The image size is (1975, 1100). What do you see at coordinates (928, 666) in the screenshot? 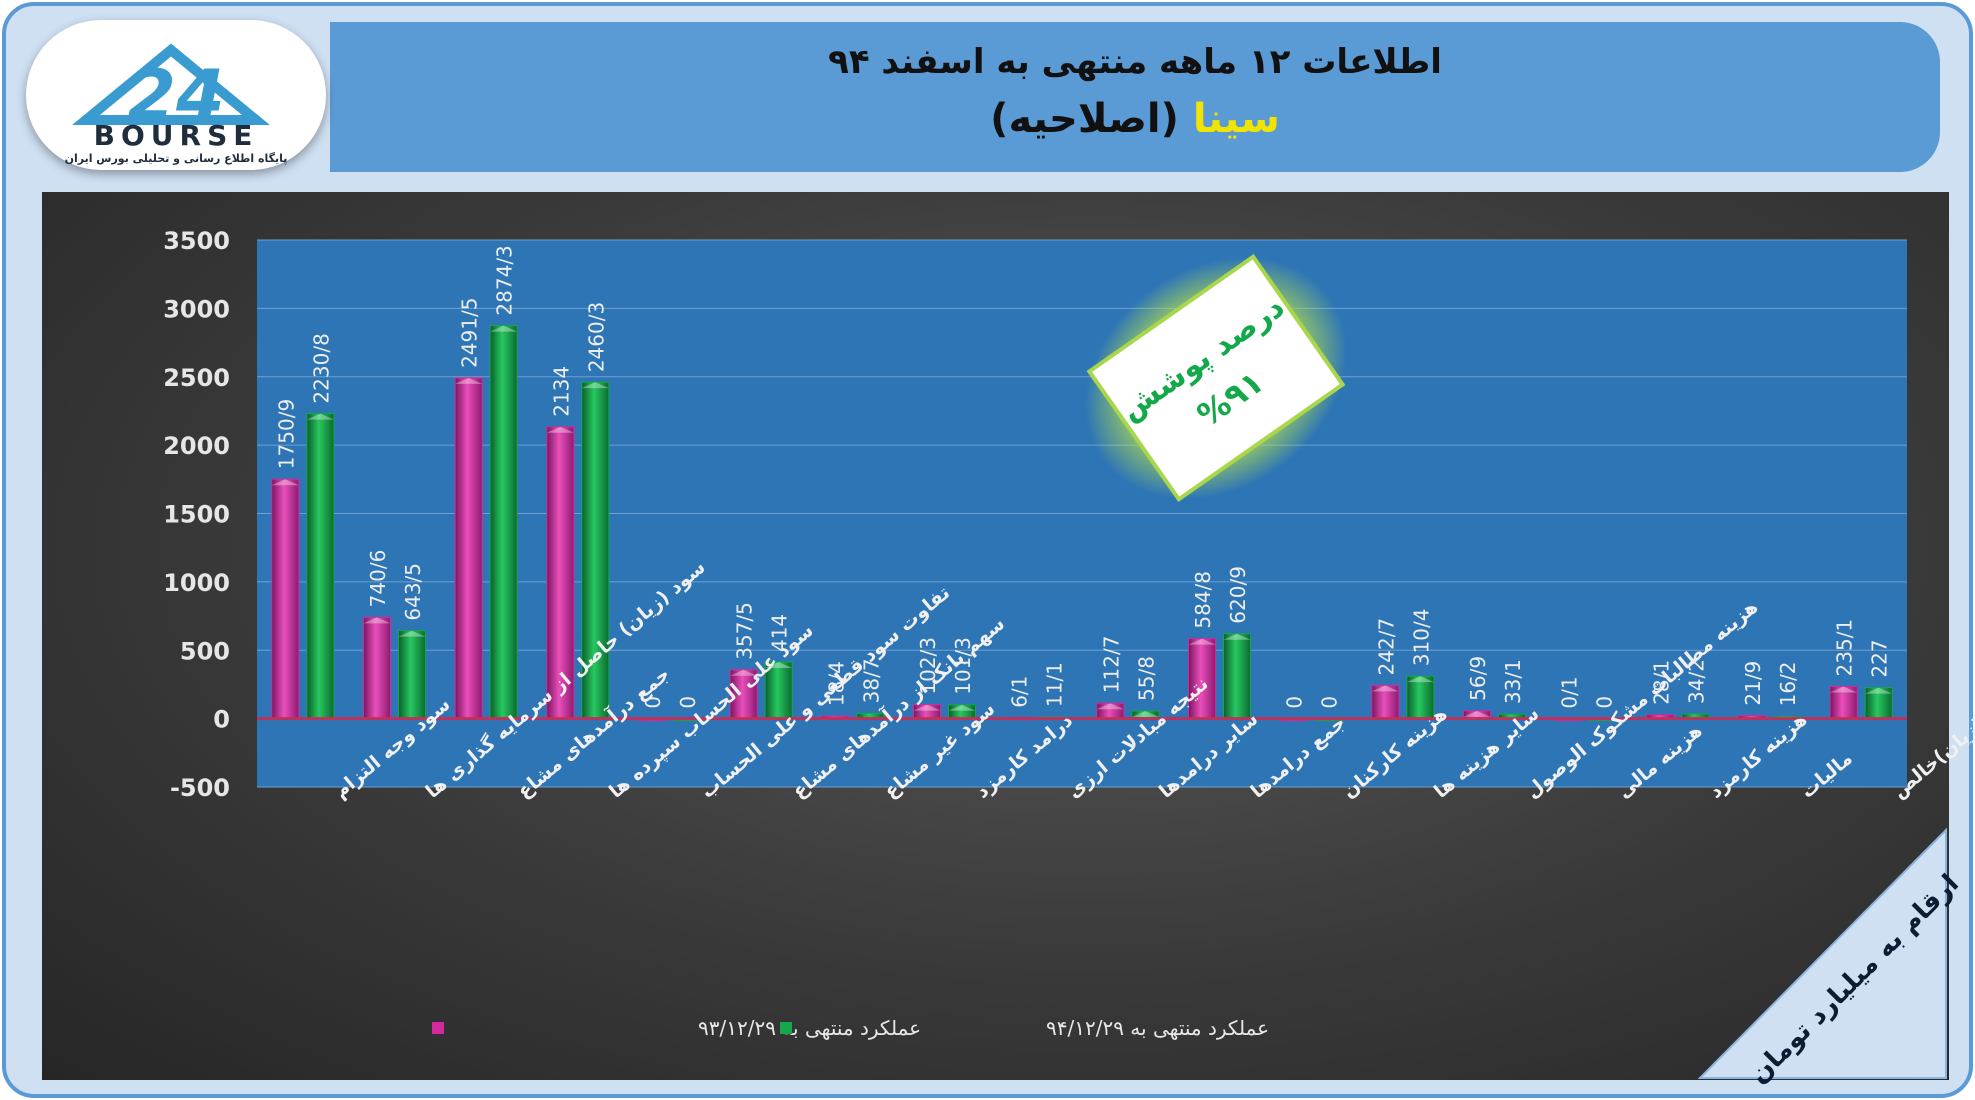
I see `data-label: 102/3` at bounding box center [928, 666].